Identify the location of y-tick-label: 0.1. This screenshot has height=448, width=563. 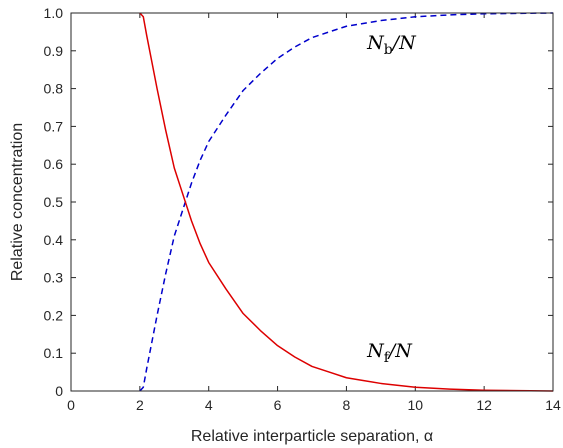
(54, 353).